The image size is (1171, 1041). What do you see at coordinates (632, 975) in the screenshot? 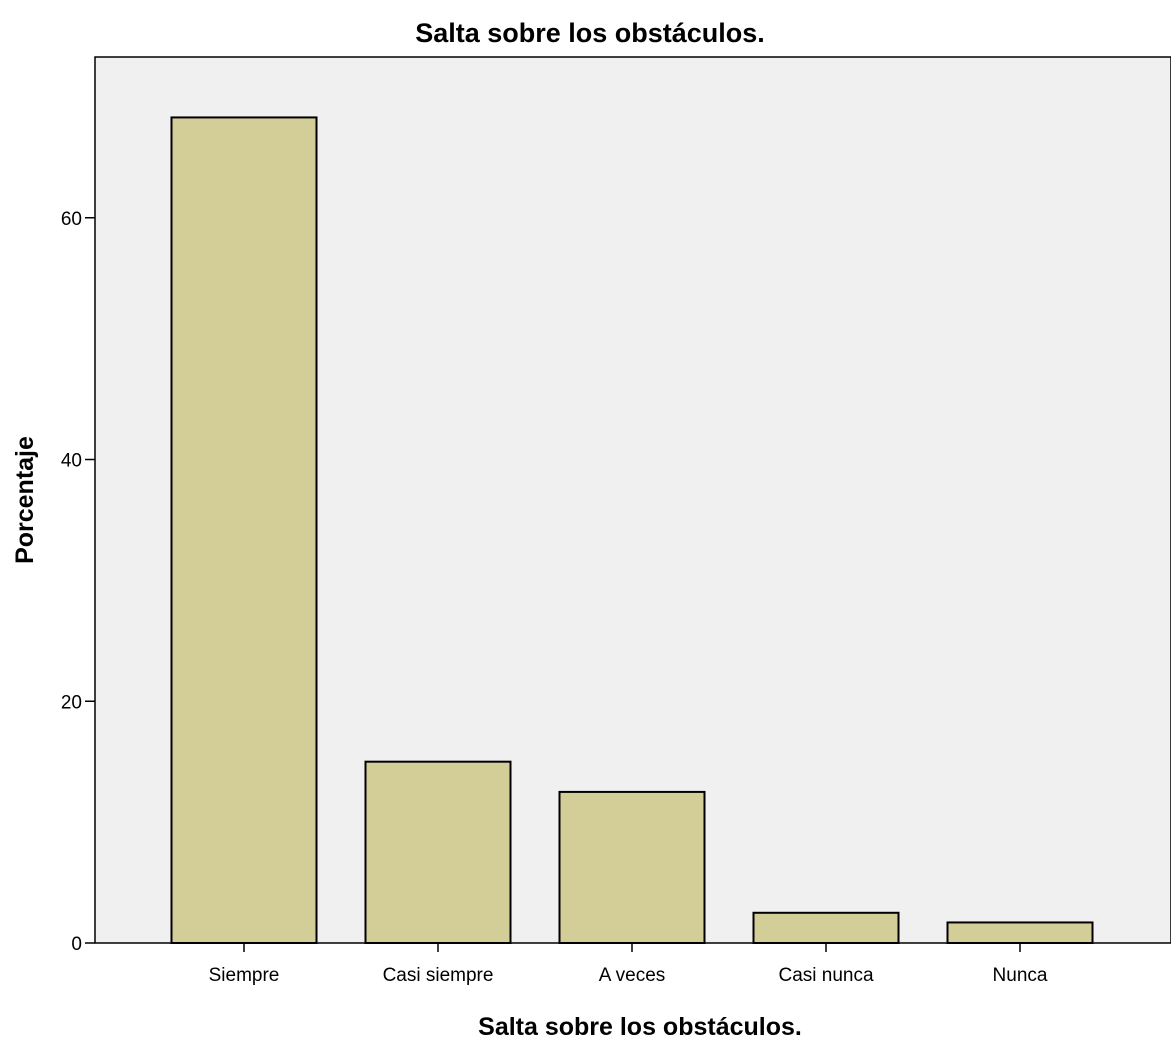
I see `x-tick-label: A veces` at bounding box center [632, 975].